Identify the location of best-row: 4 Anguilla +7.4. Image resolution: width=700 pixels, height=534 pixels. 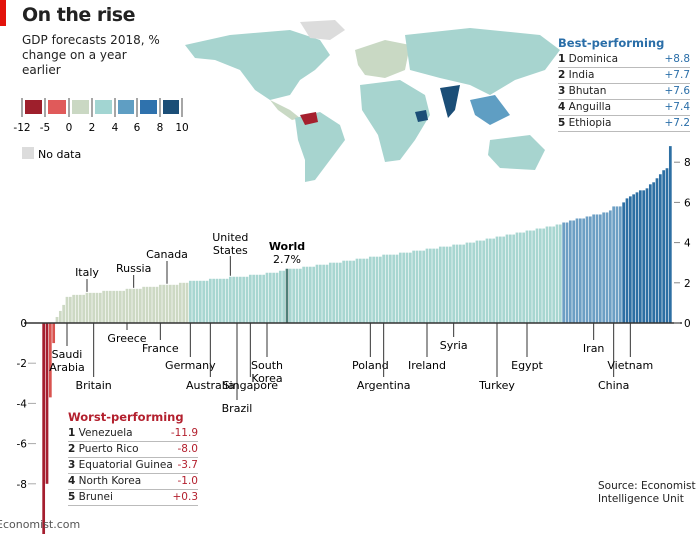
(624, 108).